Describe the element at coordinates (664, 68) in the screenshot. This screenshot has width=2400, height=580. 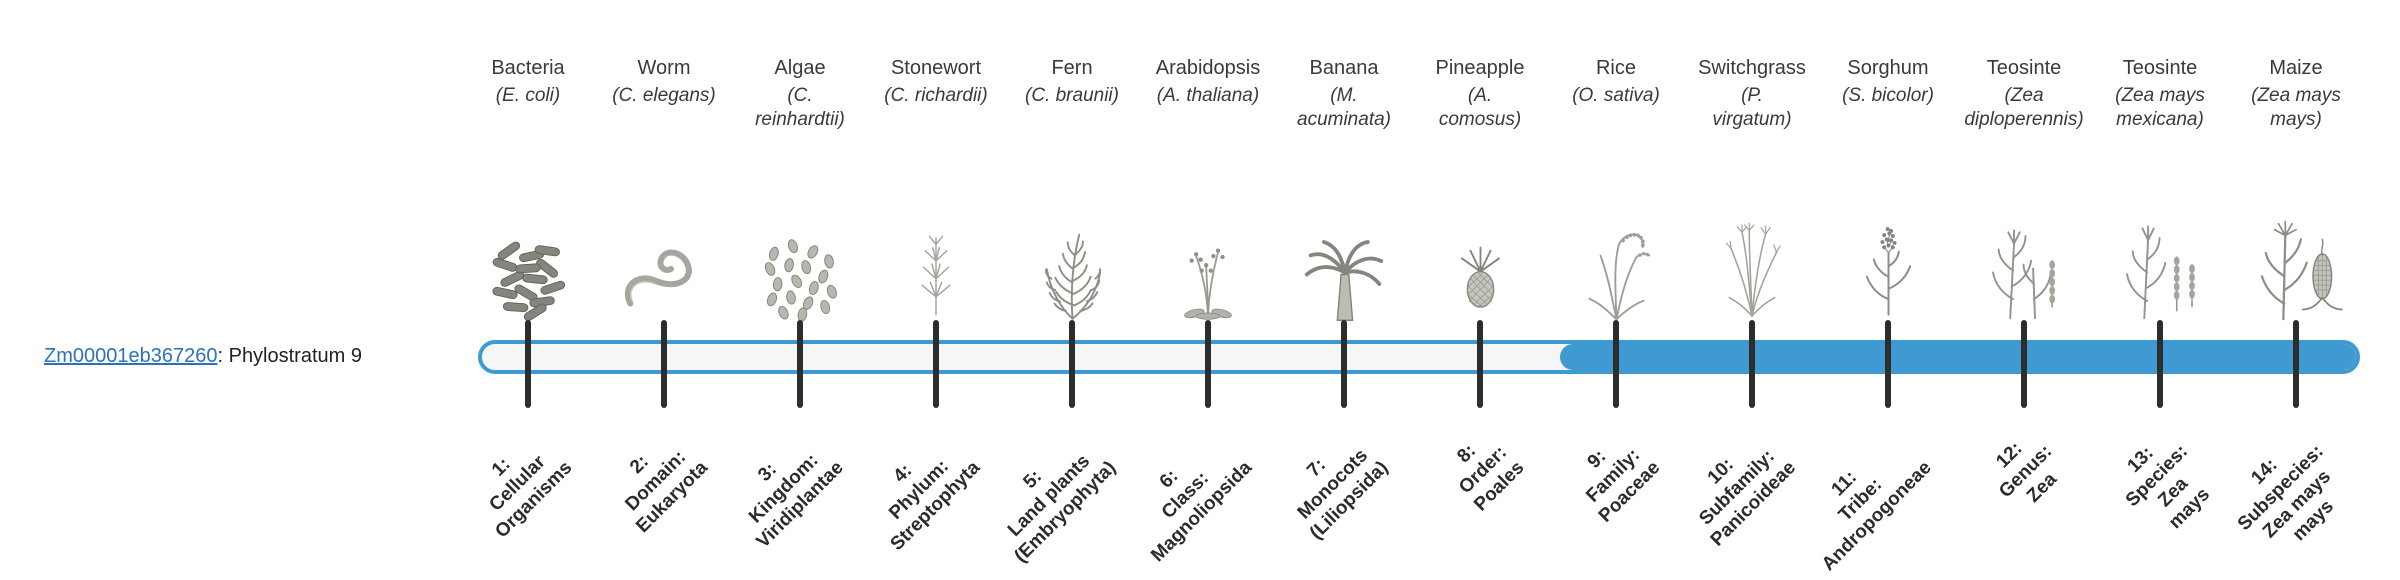
I see `organism-name: Worm` at that location.